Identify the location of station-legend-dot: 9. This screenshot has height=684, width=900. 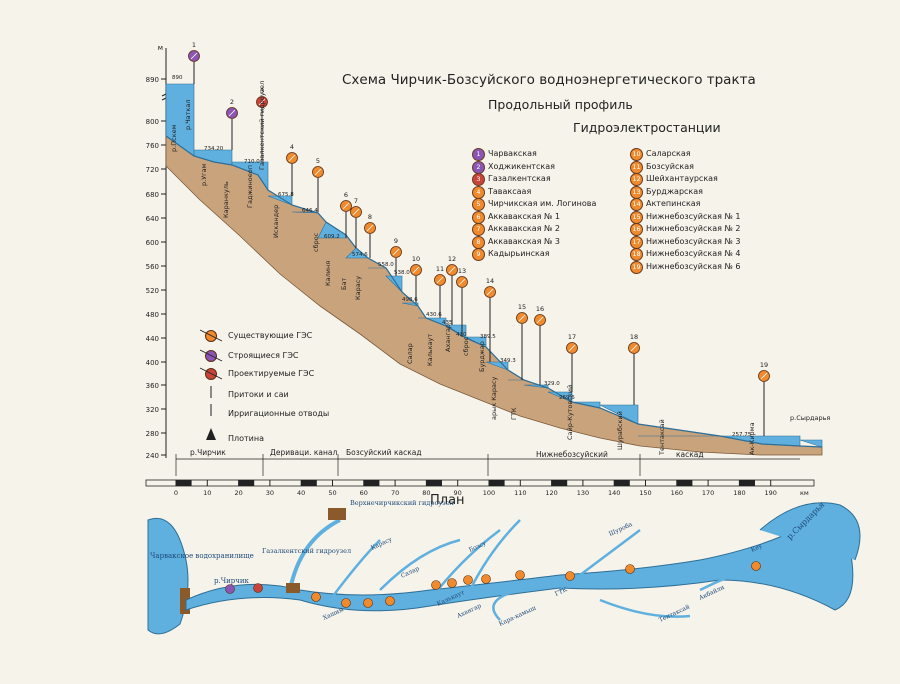
(478, 254).